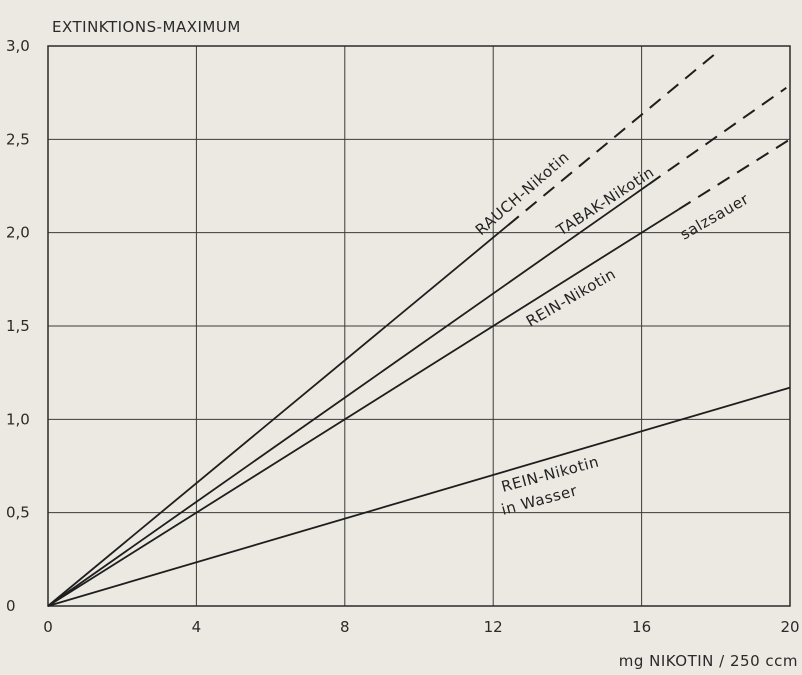 The width and height of the screenshot is (802, 675). Describe the element at coordinates (11, 606) in the screenshot. I see `y-tick-label: 0` at that location.